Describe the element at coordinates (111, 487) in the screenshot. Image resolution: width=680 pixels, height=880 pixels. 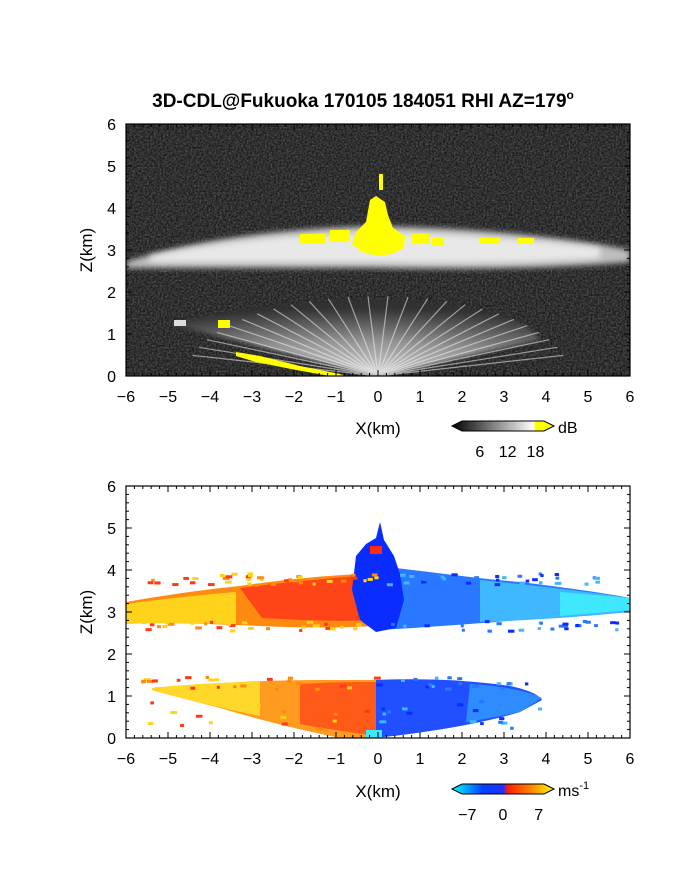
I see `velocity-y-tick-label: 6` at that location.